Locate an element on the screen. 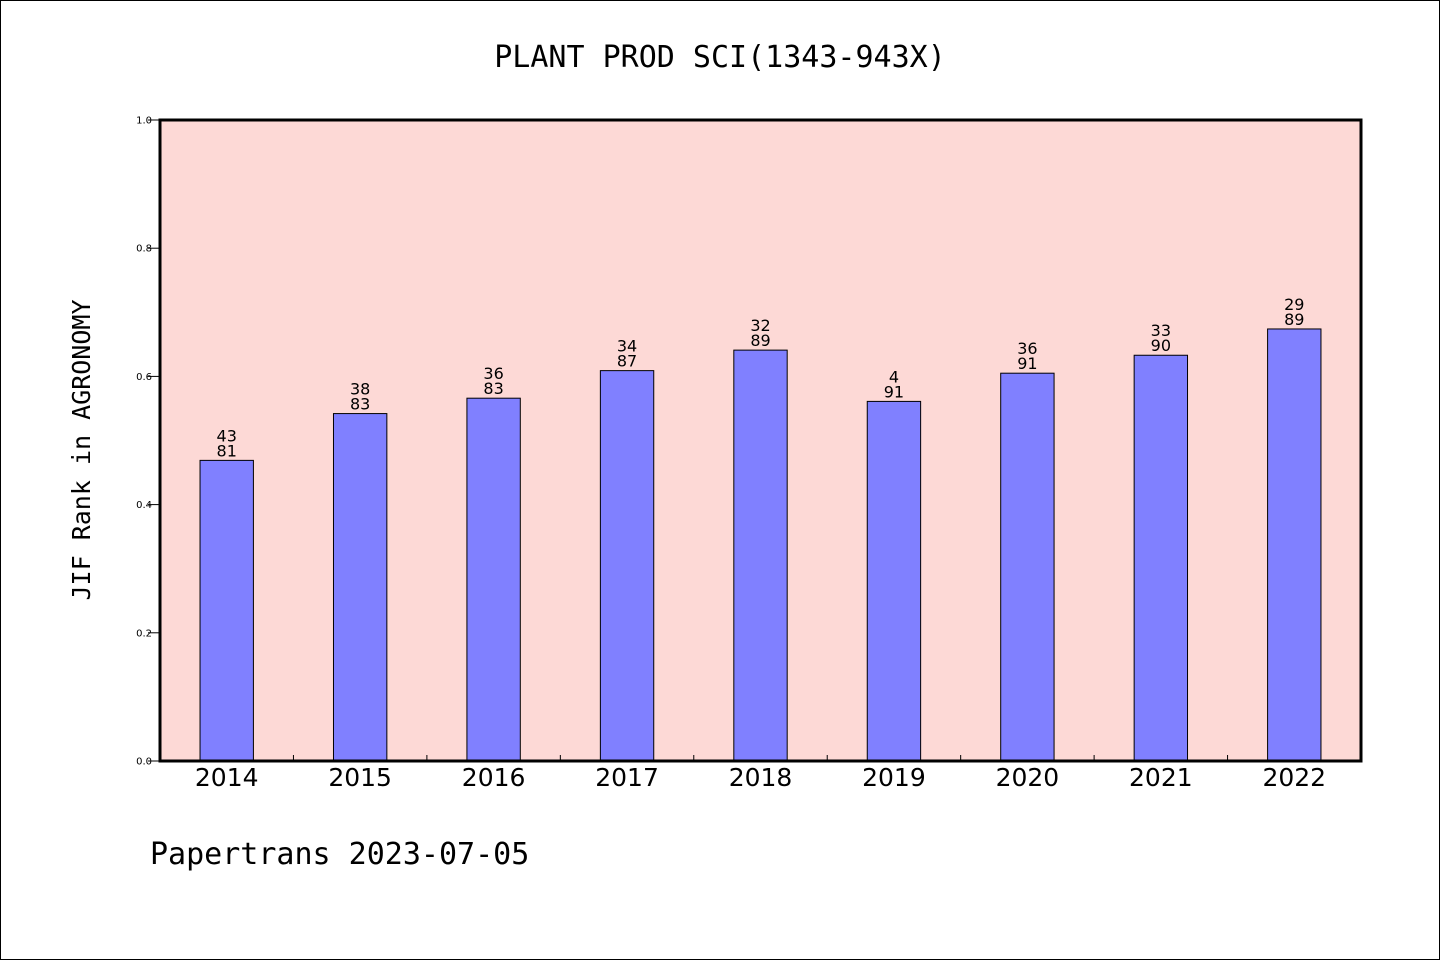  bar-label-total: 81 is located at coordinates (227, 450).